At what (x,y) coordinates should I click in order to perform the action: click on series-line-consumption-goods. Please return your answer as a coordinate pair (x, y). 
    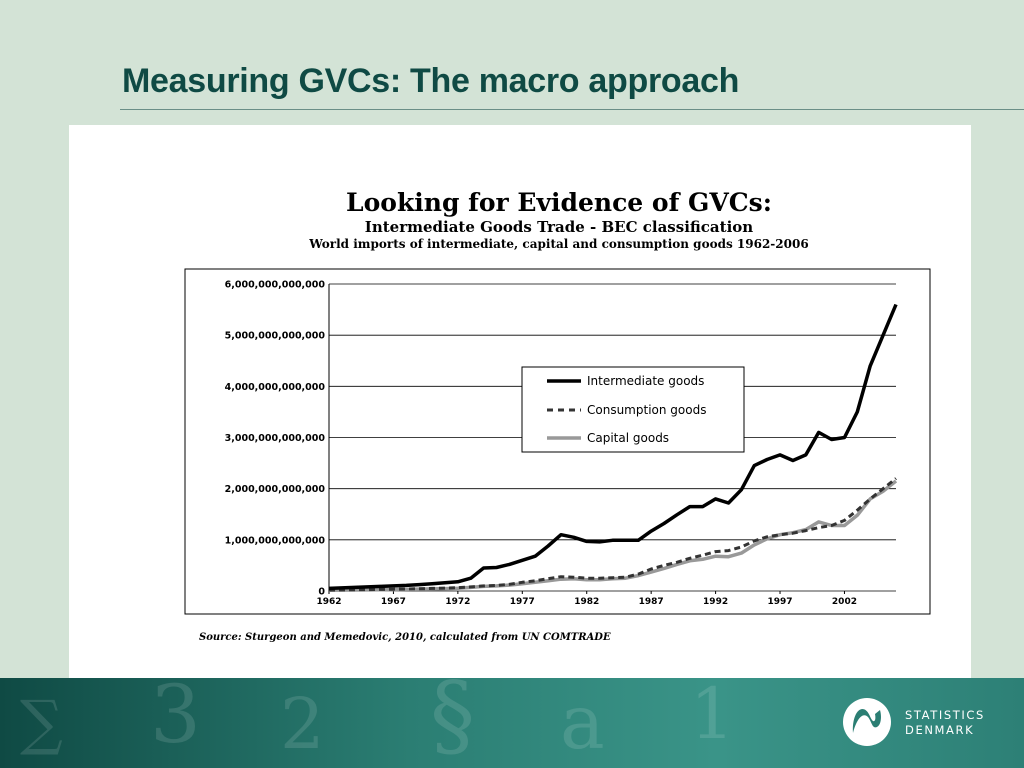
    Looking at the image, I should click on (612, 534).